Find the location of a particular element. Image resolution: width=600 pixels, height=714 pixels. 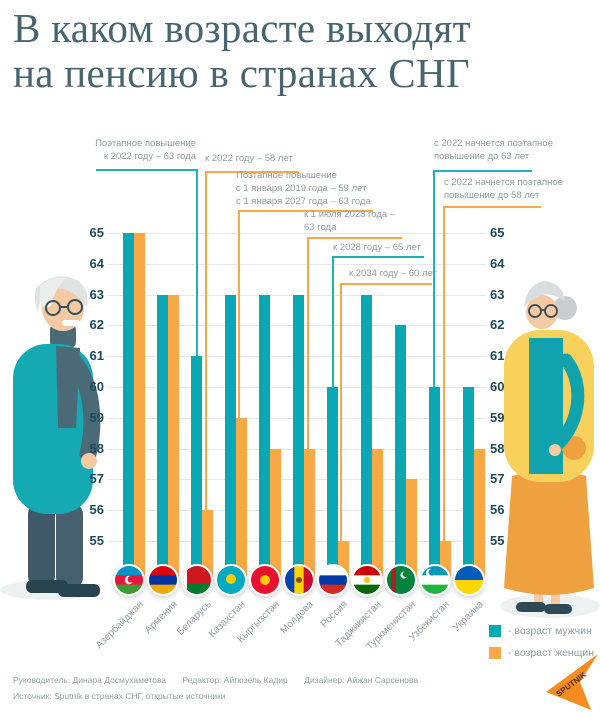

bar-men-Азербайджан is located at coordinates (128, 405).